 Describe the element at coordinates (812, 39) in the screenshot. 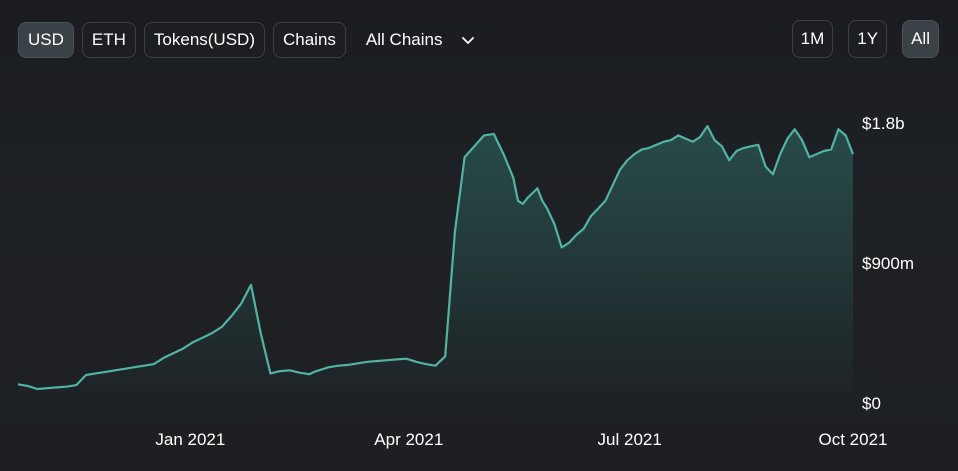

I see `range-1m-tab: 1M` at that location.